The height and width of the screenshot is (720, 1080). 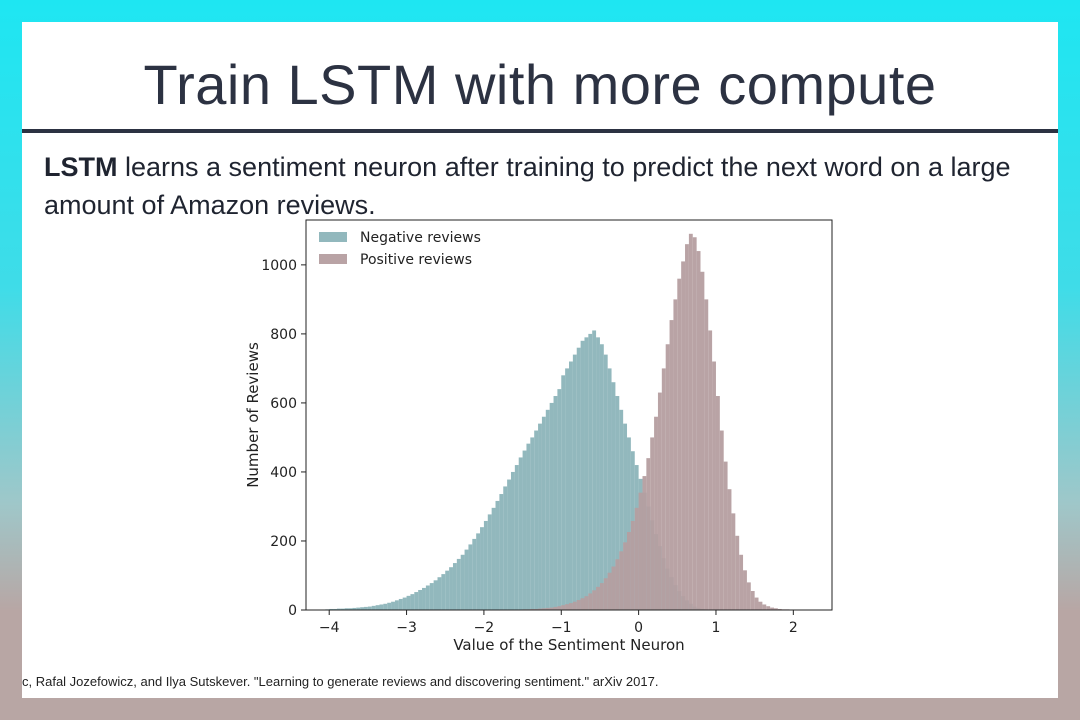 What do you see at coordinates (283, 335) in the screenshot?
I see `y-tick-label: 800` at bounding box center [283, 335].